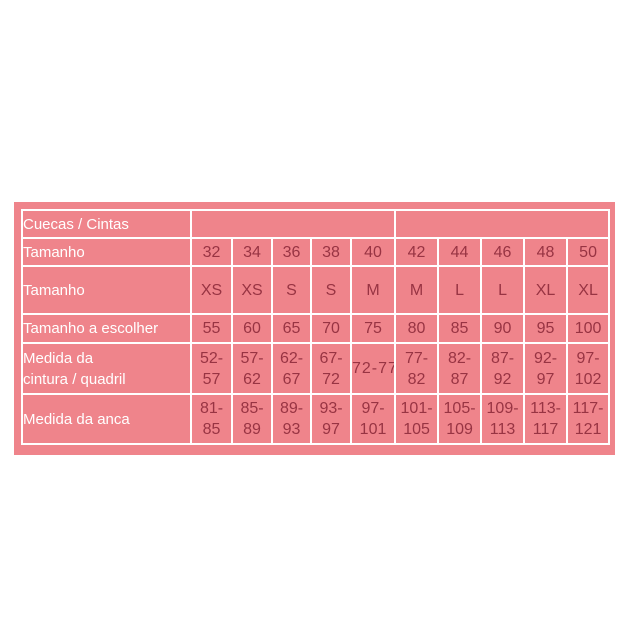 The image size is (640, 640). Describe the element at coordinates (417, 252) in the screenshot. I see `value-cell: 42` at that location.